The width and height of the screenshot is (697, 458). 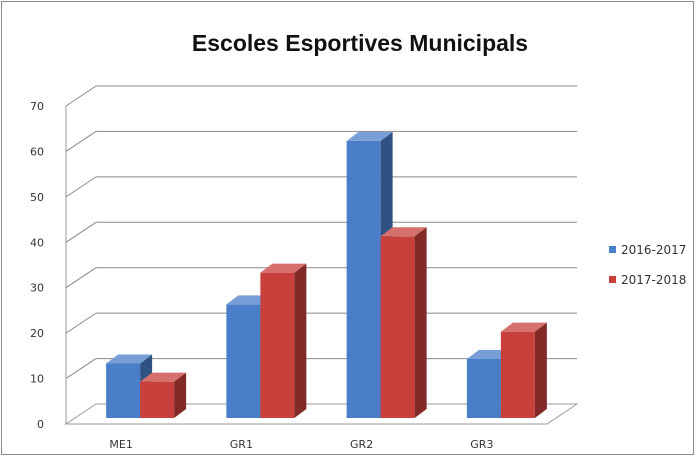 I want to click on x-axis-labels: ME1 GR1 GR2 GR3, so click(x=301, y=444).